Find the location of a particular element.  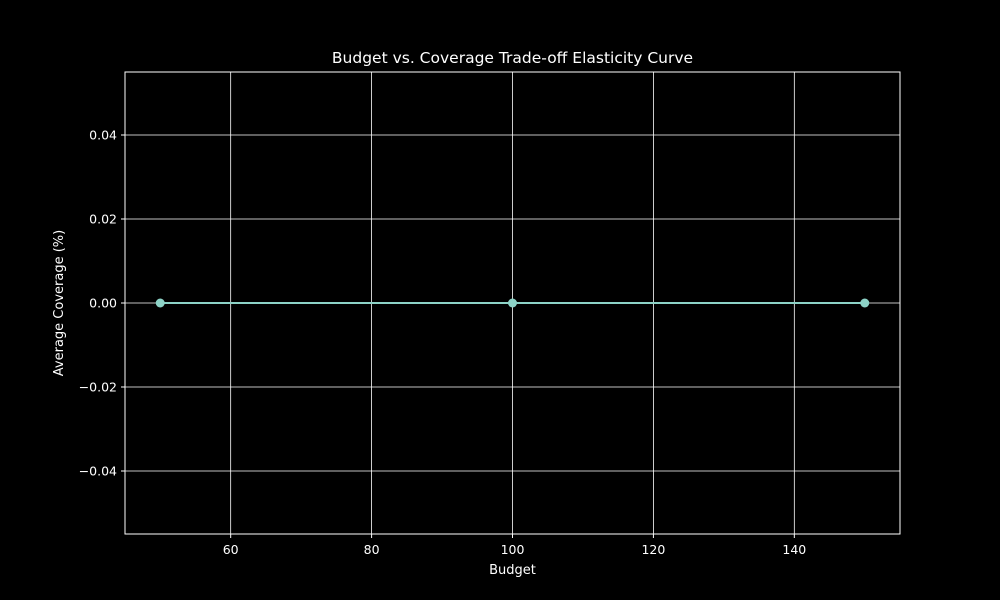

y-tick-label: −0.04 is located at coordinates (98, 471).